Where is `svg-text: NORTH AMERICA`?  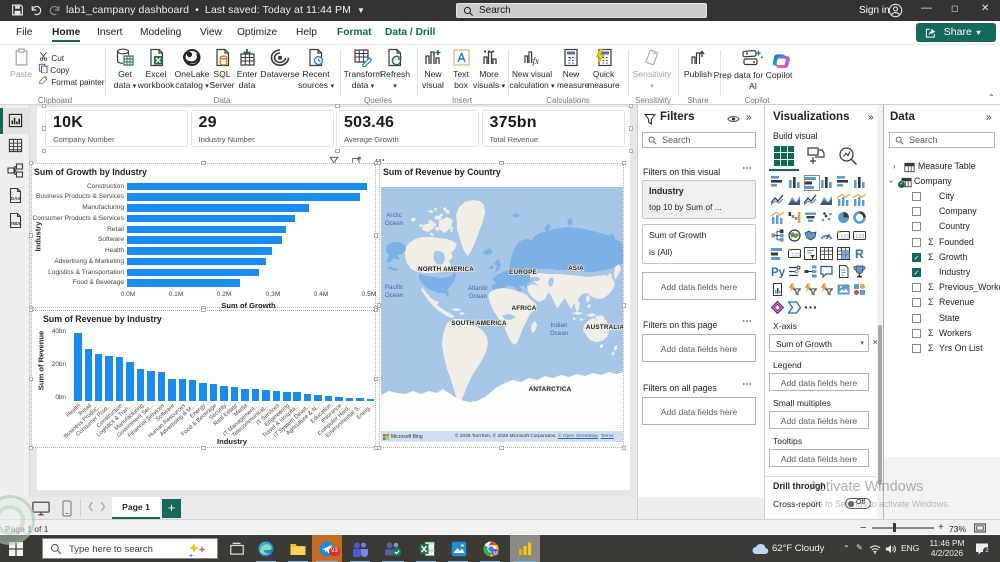
svg-text: NORTH AMERICA is located at coordinates (446, 269).